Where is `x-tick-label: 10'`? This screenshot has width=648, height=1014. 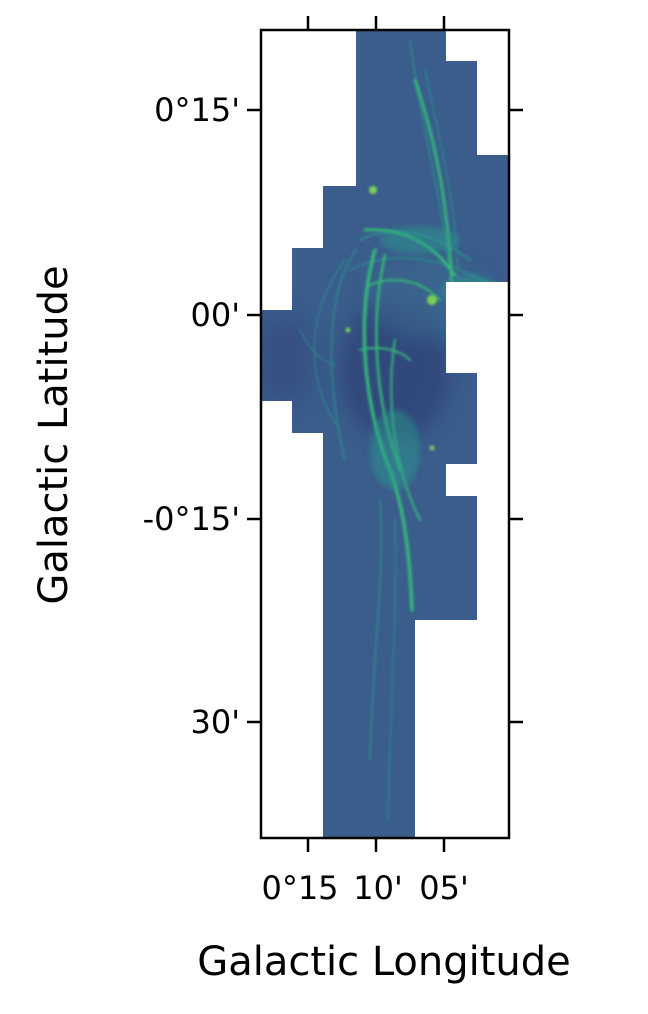 x-tick-label: 10' is located at coordinates (378, 888).